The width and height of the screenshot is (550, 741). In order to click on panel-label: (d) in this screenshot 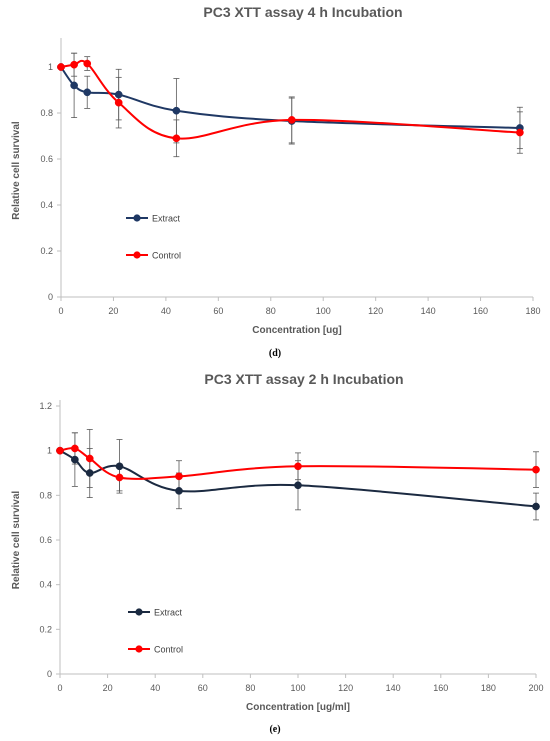, I will do `click(275, 353)`.